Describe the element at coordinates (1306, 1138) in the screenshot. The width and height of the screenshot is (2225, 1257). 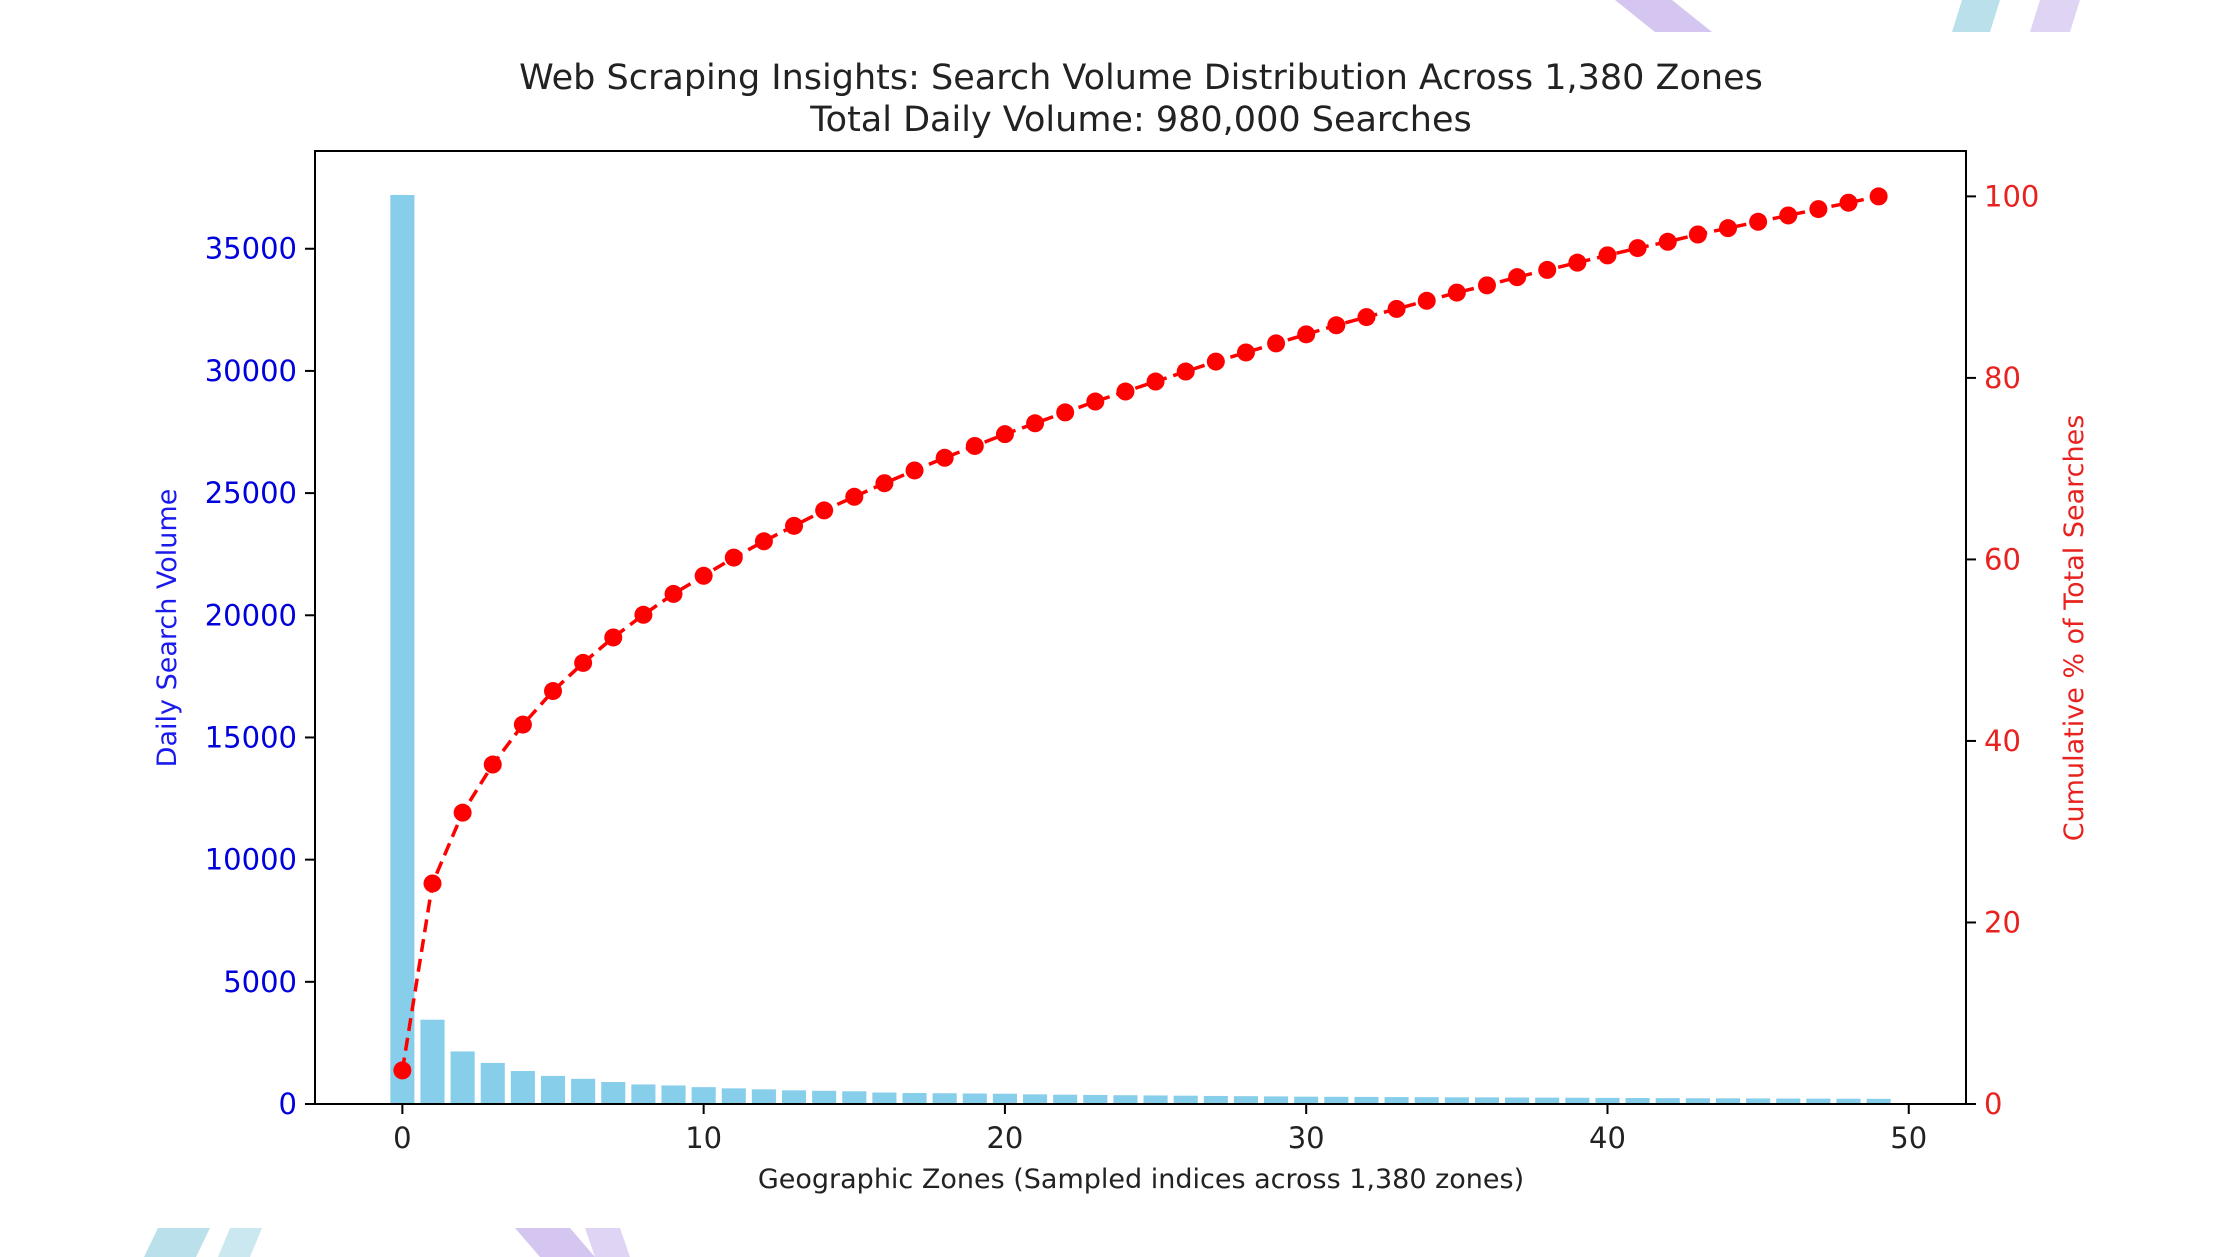
I see `x-tick-label: 30` at that location.